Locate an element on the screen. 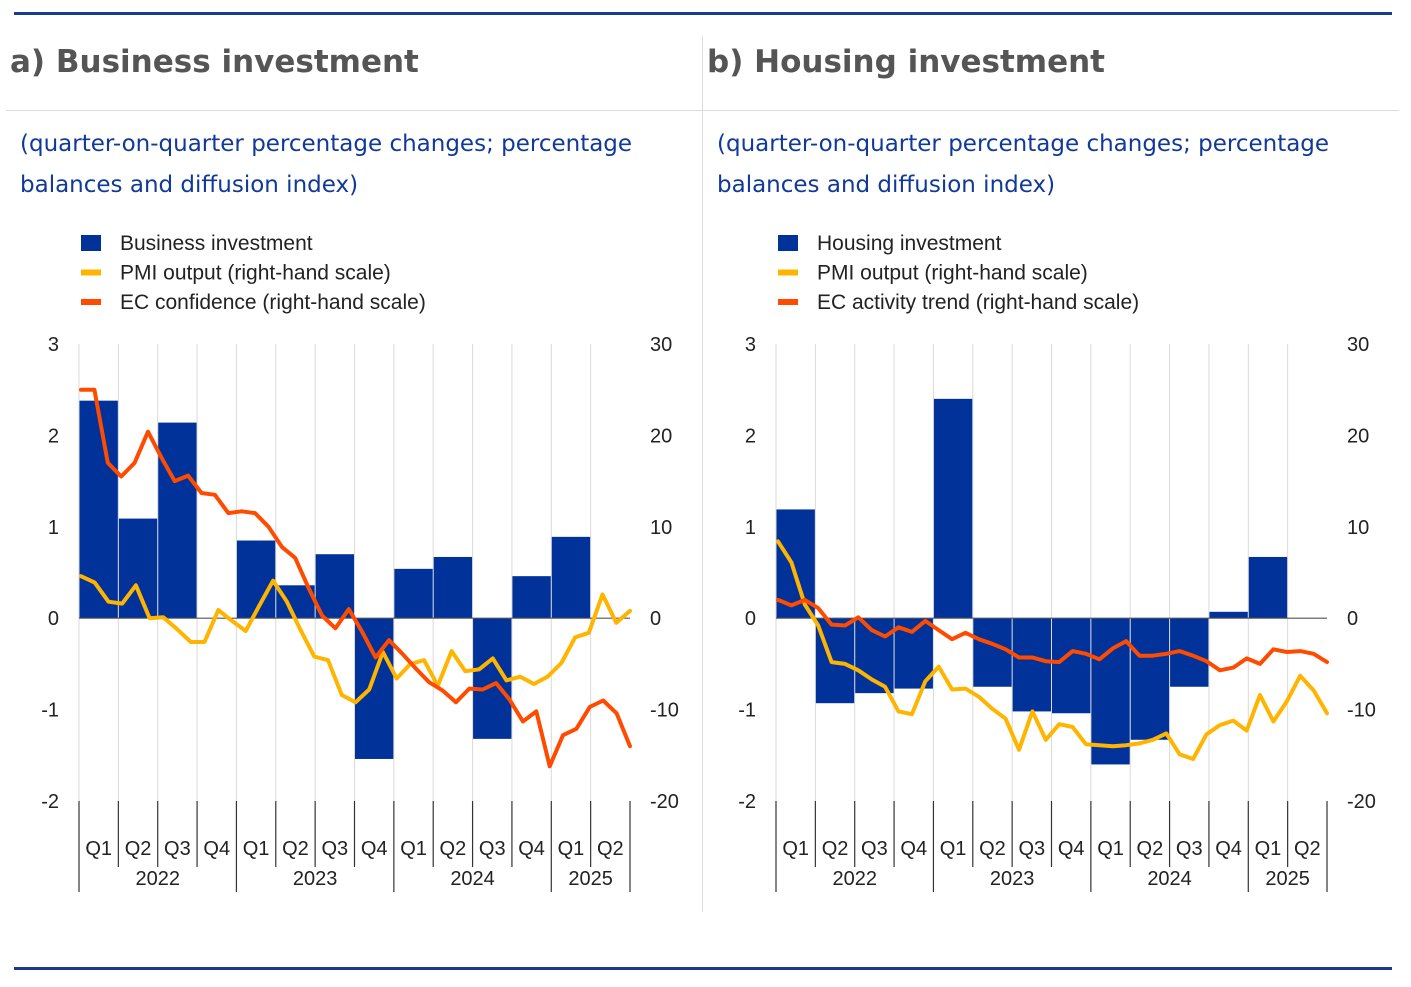 This screenshot has width=1411, height=987. bottom-rule is located at coordinates (703, 968).